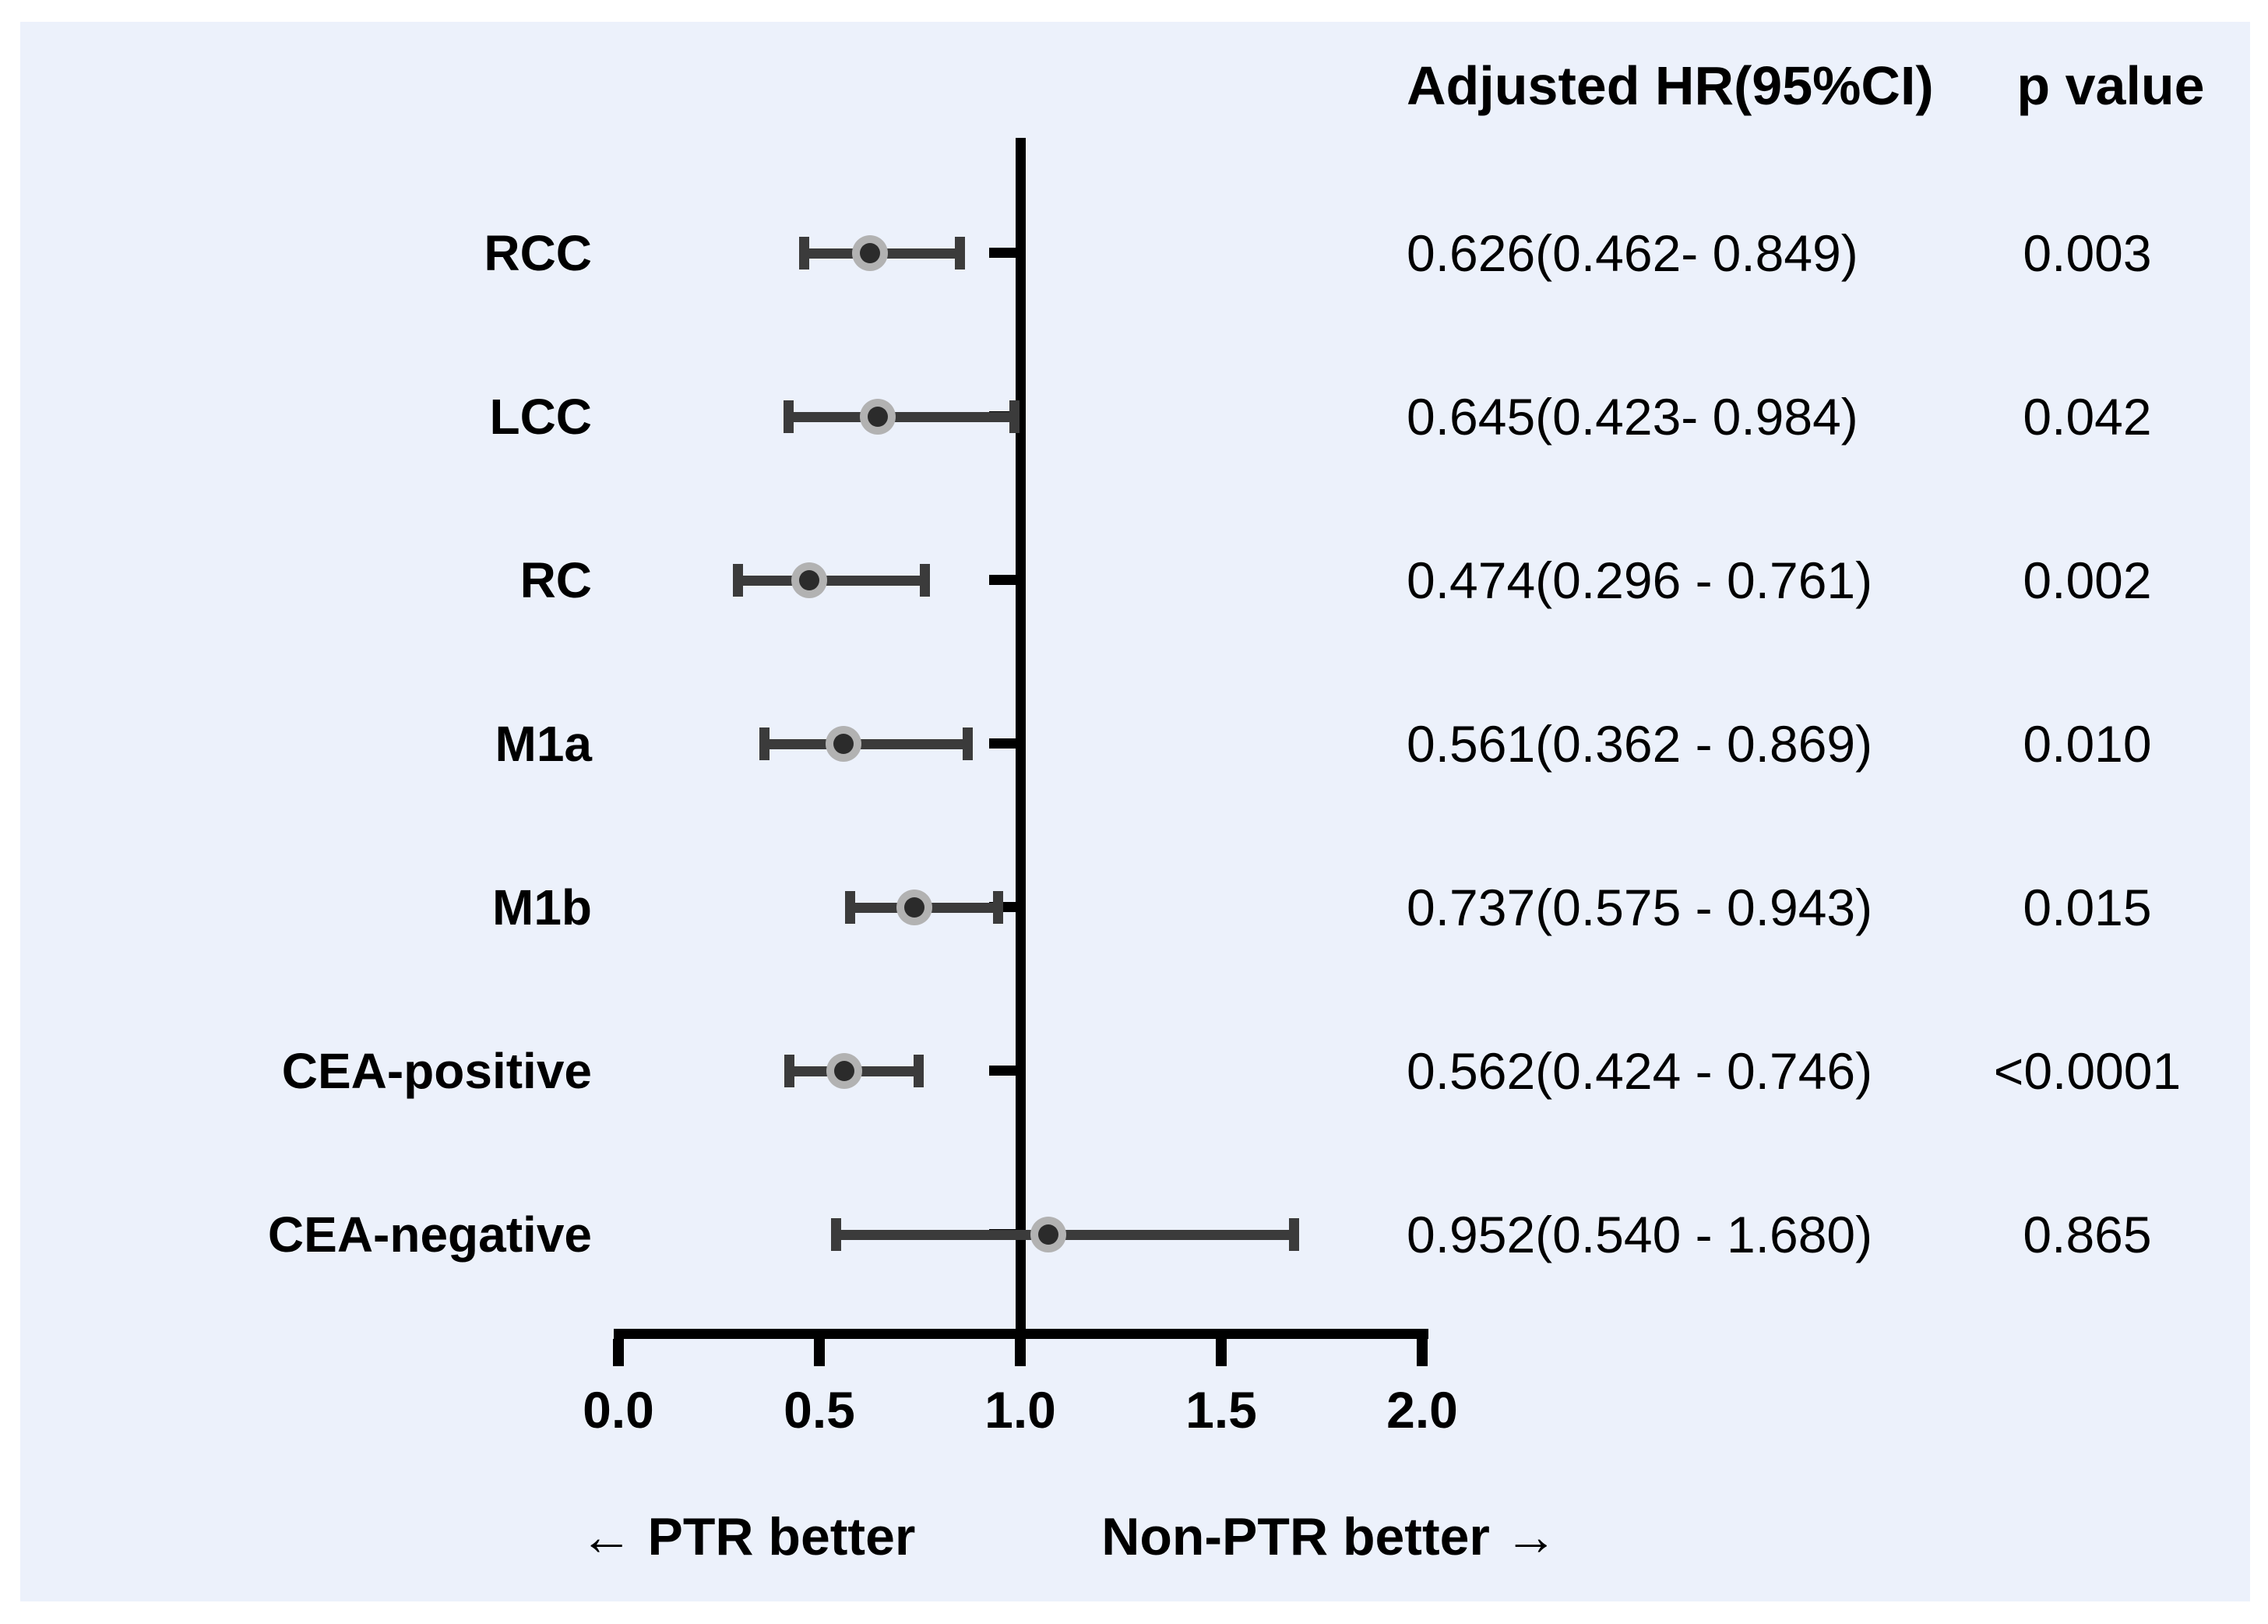  Describe the element at coordinates (819, 1410) in the screenshot. I see `x-axis-tick-label: 0.5` at that location.